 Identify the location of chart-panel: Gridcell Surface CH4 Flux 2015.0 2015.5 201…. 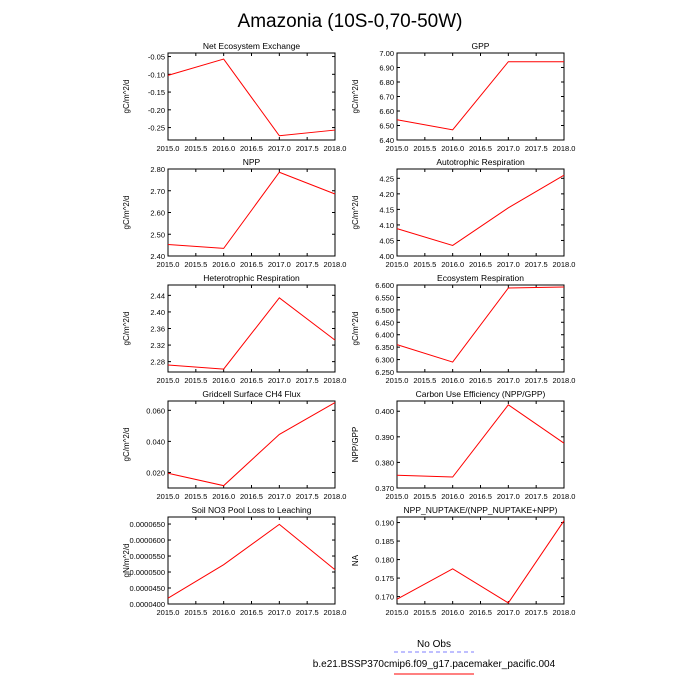
(234, 445).